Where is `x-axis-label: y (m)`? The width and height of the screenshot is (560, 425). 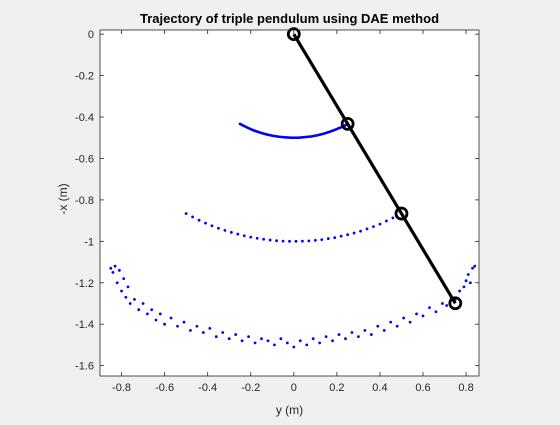
x-axis-label: y (m) is located at coordinates (289, 410).